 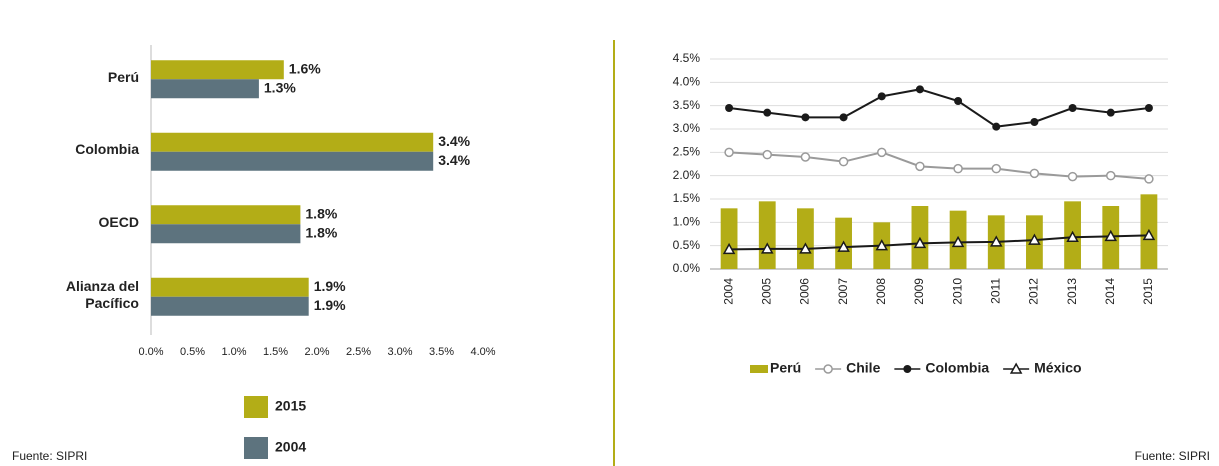 I want to click on legend-label: 2004, so click(x=290, y=447).